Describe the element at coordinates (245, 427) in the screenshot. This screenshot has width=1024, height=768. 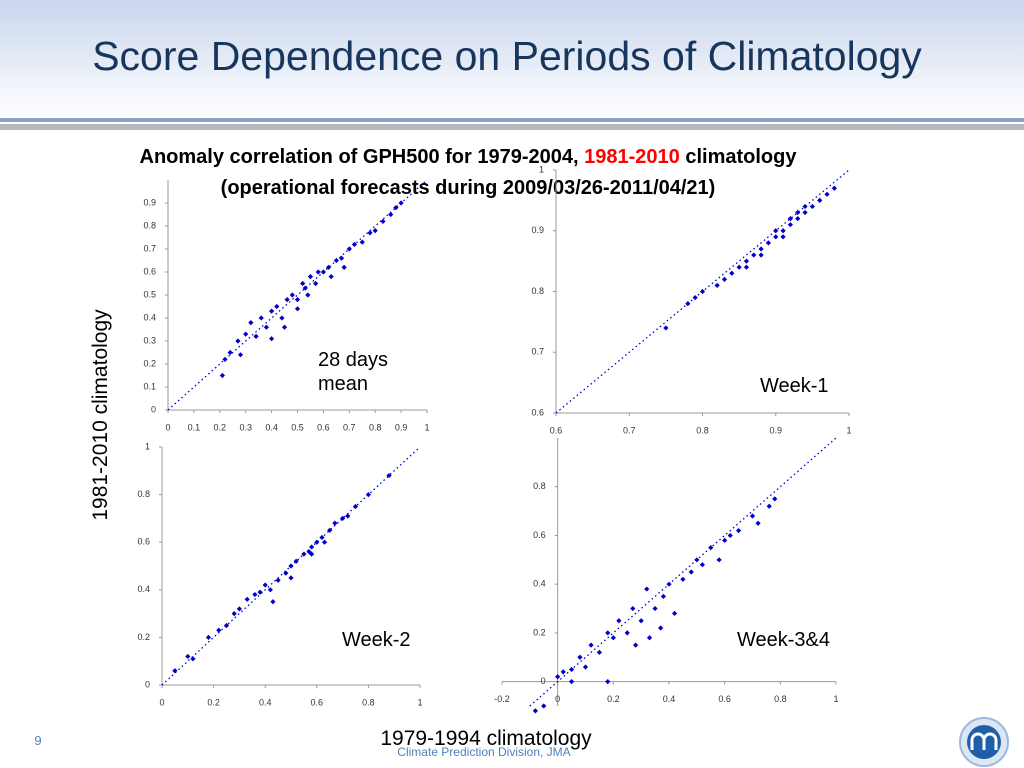
I see `x-tick-label: 0.3` at that location.